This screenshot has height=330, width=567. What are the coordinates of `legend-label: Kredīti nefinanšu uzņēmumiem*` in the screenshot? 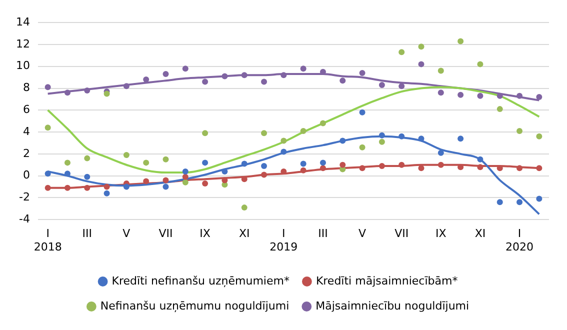 It's located at (201, 281).